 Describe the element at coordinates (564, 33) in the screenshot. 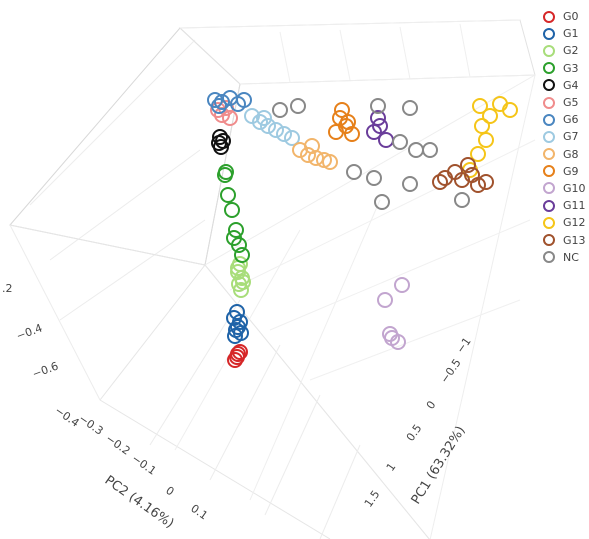

I see `legend-item-g1: G1` at that location.